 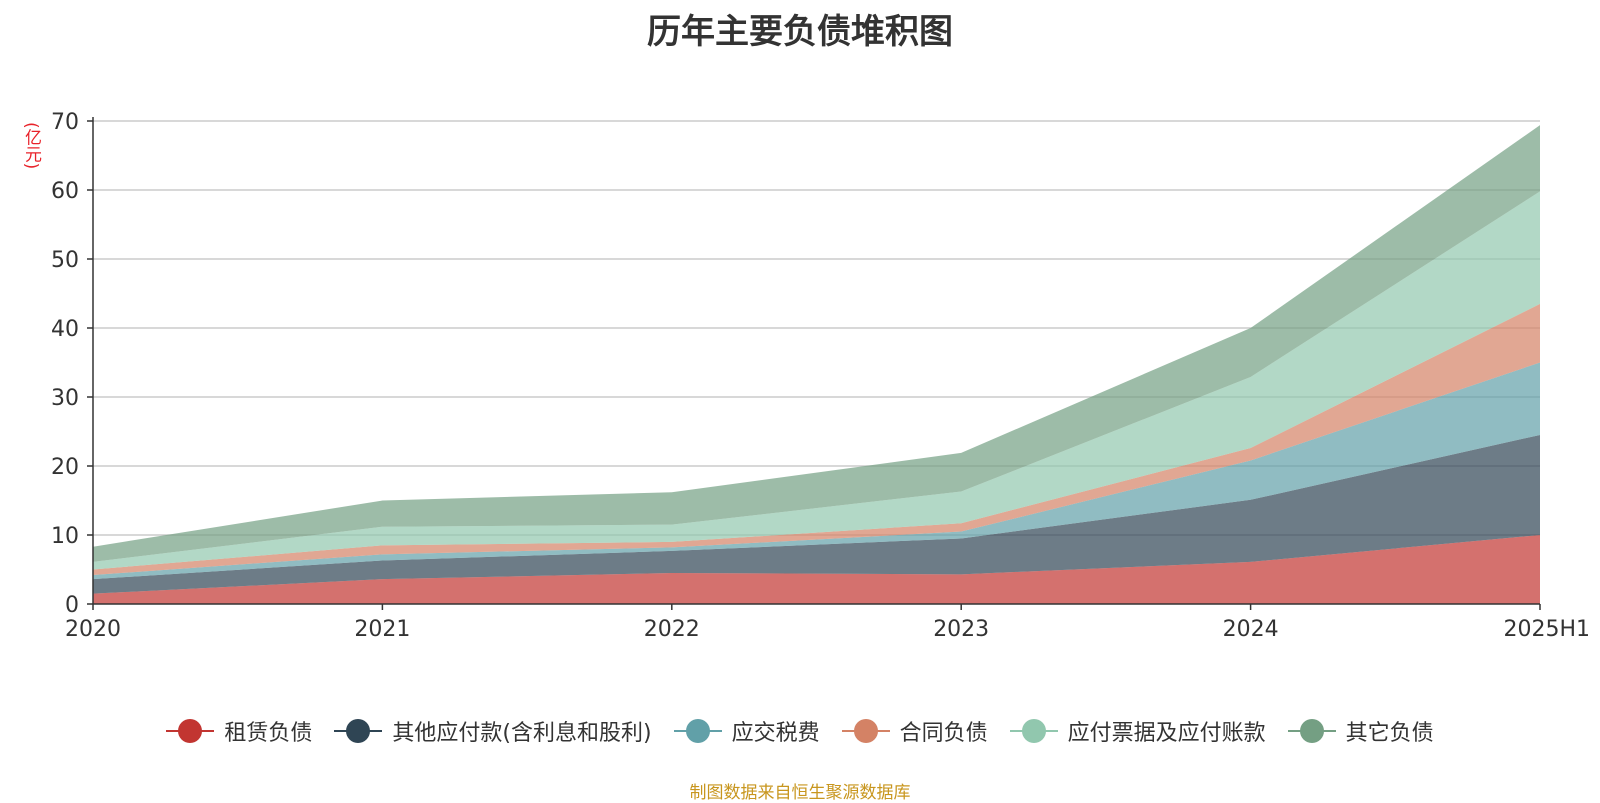 I want to click on legend-label: 其他应付款(含利息和股利), so click(x=522, y=733).